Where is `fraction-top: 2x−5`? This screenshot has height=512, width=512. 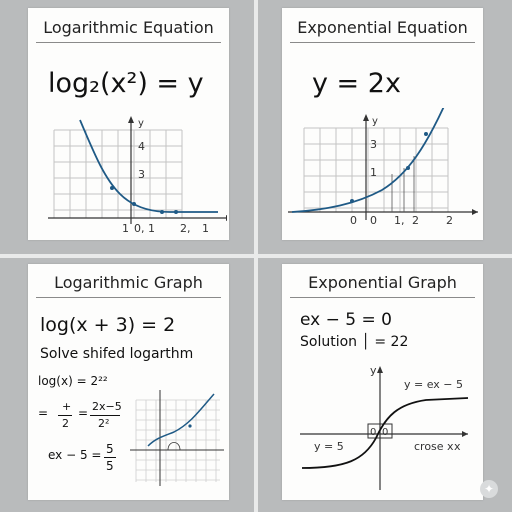 fraction-top: 2x−5 is located at coordinates (107, 406).